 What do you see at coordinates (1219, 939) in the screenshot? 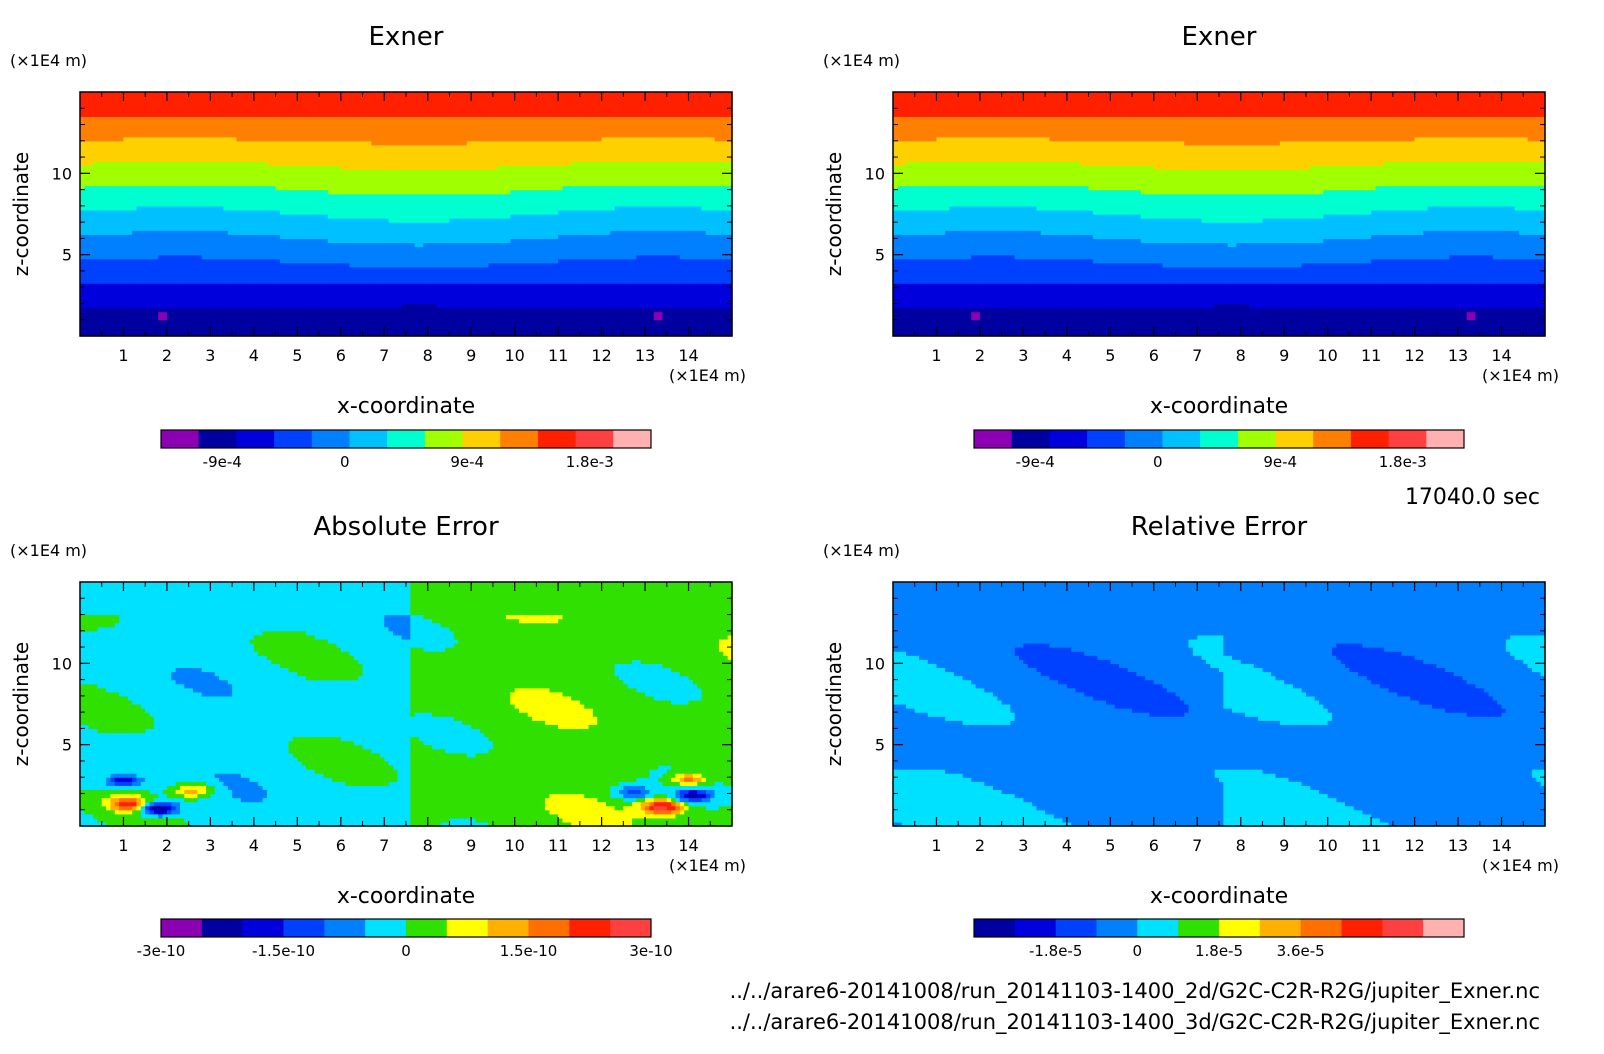
I see `colorbar: -1.8e-5 0 1.8e-5 3.6e-5` at bounding box center [1219, 939].